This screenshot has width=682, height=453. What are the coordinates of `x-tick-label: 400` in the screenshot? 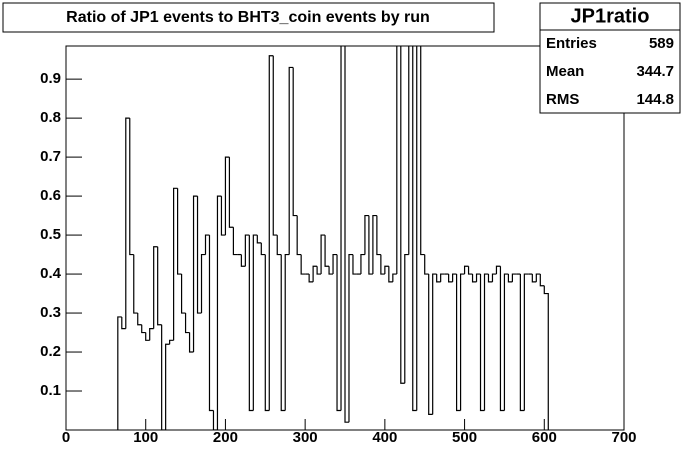 It's located at (384, 437).